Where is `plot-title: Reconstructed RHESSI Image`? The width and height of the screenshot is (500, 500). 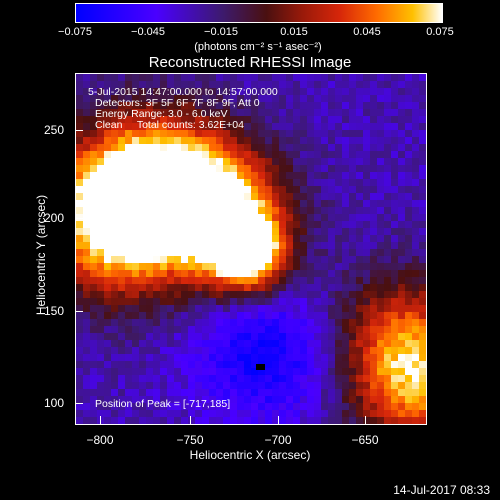
plot-title: Reconstructed RHESSI Image is located at coordinates (250, 62).